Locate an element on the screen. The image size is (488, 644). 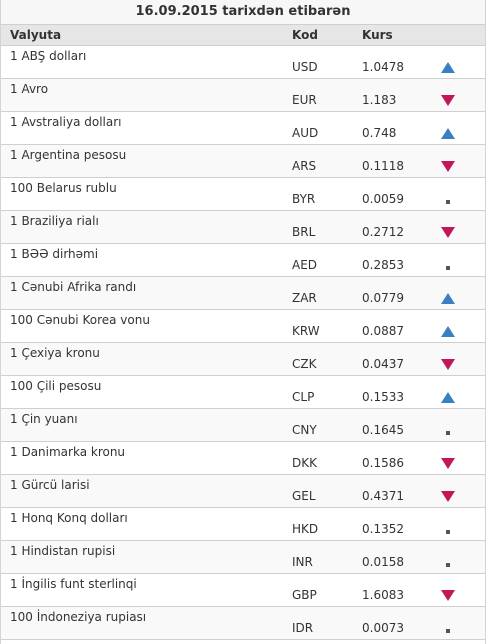
currency-code: GBP is located at coordinates (304, 595).